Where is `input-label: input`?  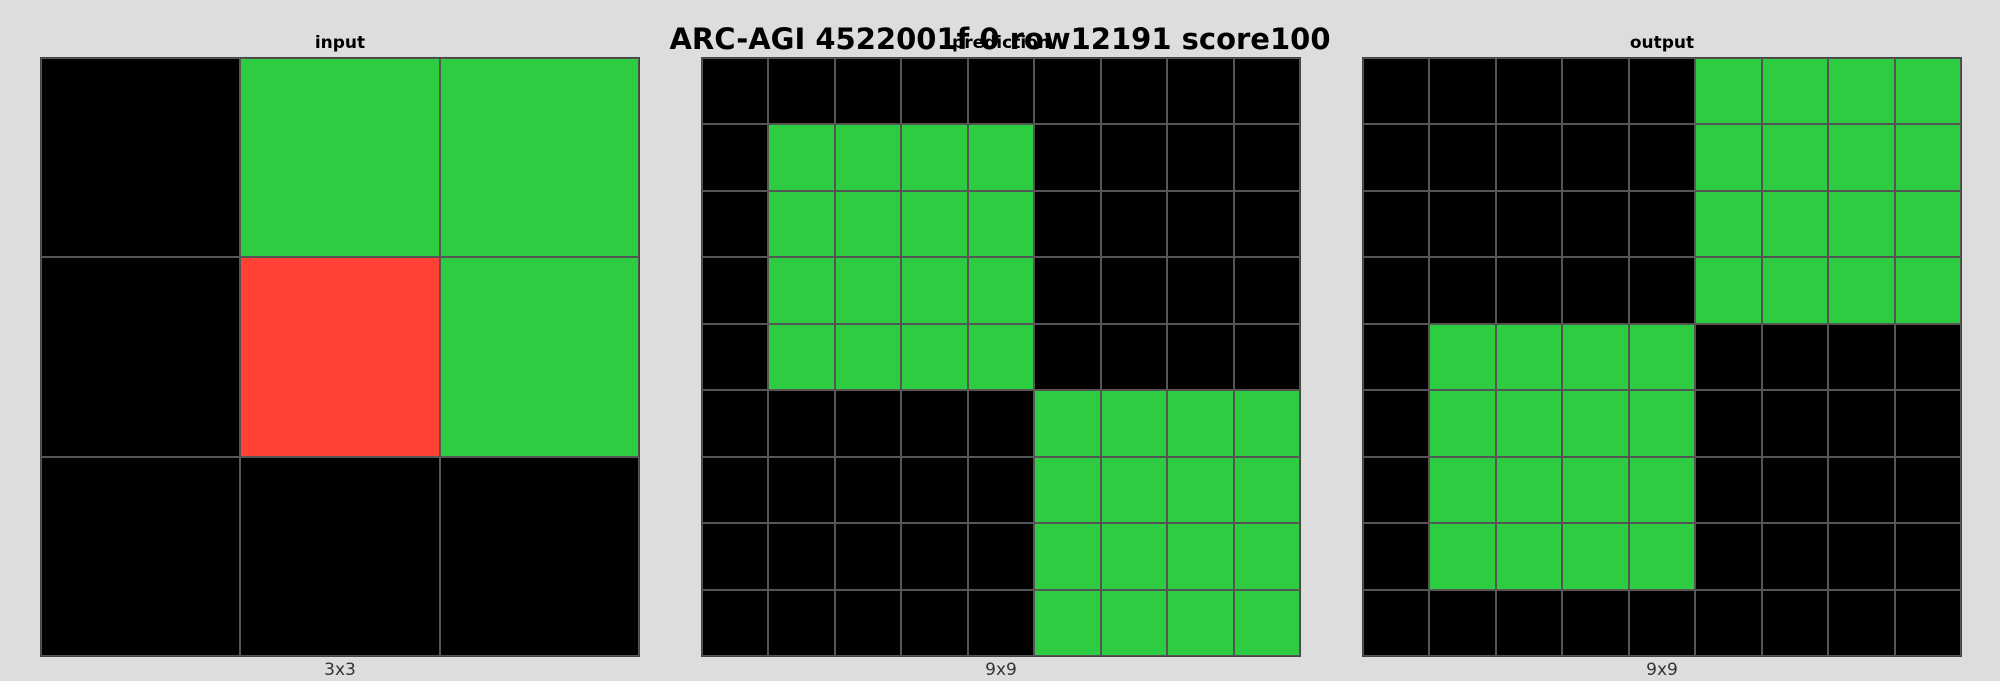
input-label: input is located at coordinates (340, 43).